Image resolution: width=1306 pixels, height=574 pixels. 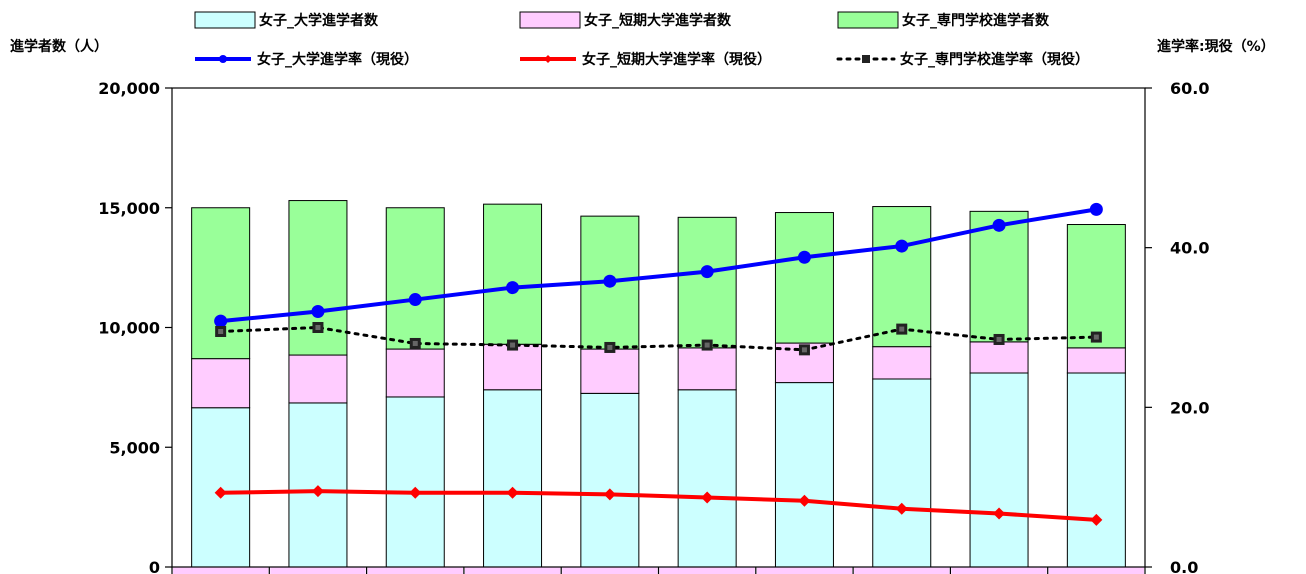 What do you see at coordinates (154, 566) in the screenshot?
I see `y-left-tick-label: 0` at bounding box center [154, 566].